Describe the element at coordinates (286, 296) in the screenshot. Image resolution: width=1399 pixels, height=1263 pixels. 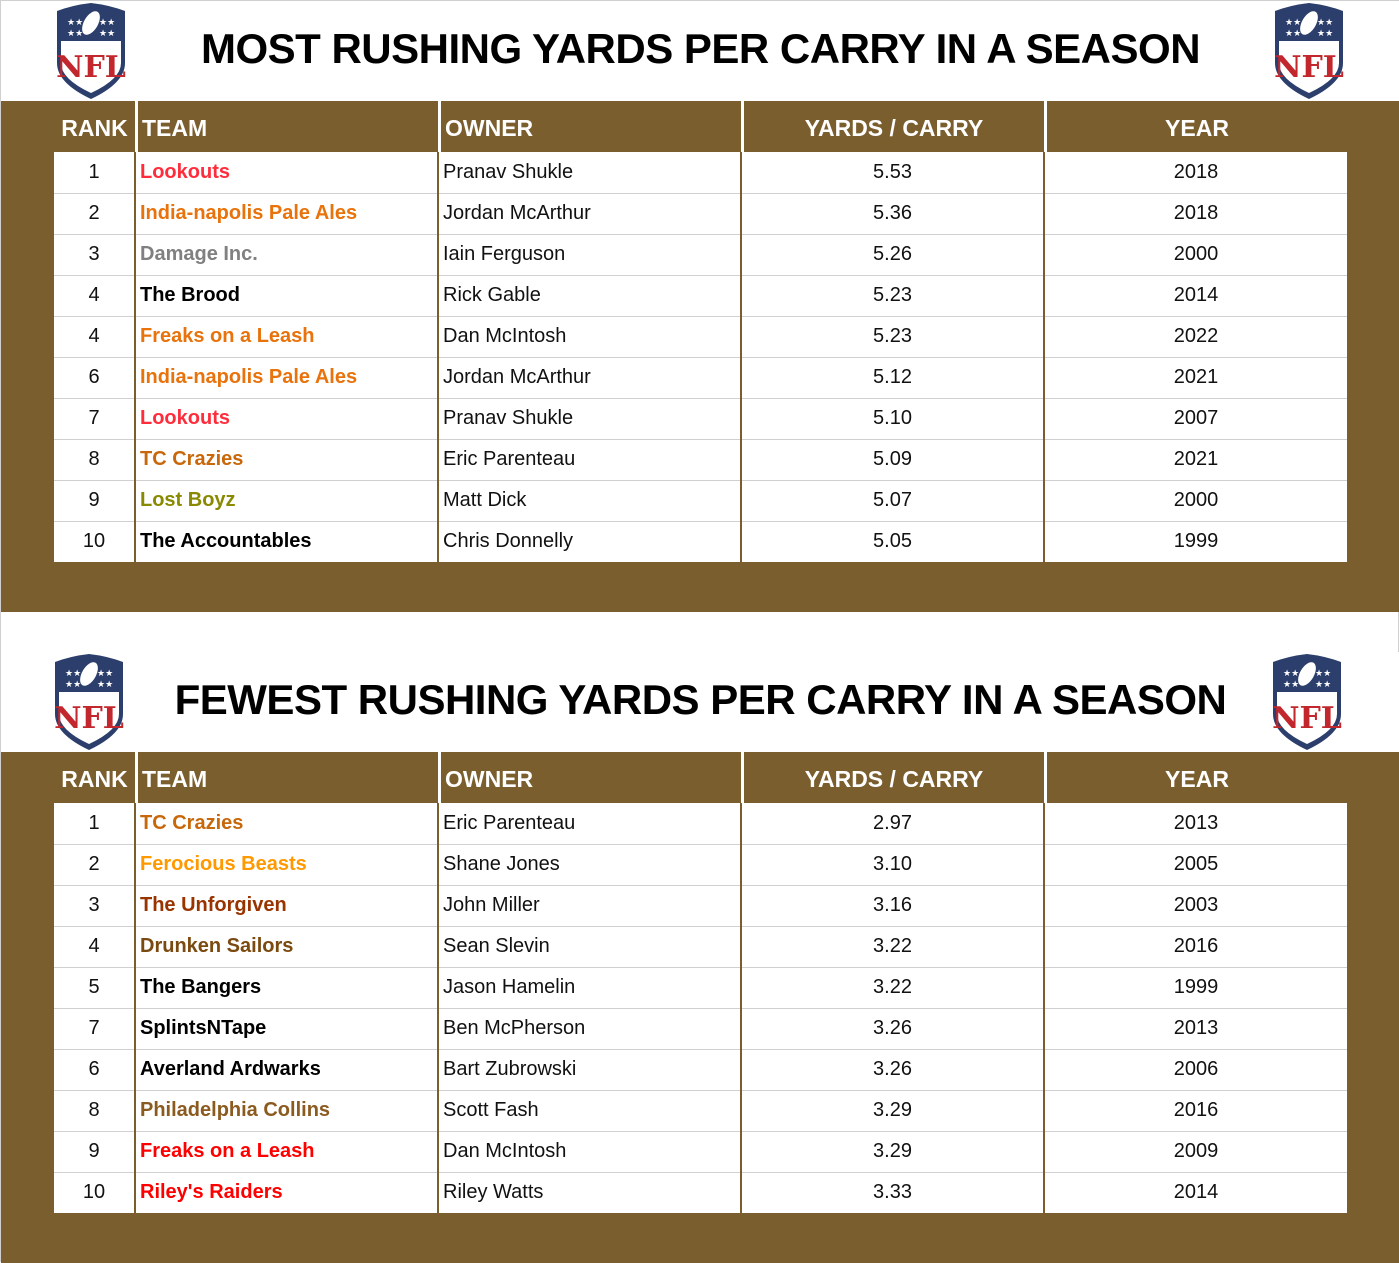
I see `team-cell: The Brood` at that location.